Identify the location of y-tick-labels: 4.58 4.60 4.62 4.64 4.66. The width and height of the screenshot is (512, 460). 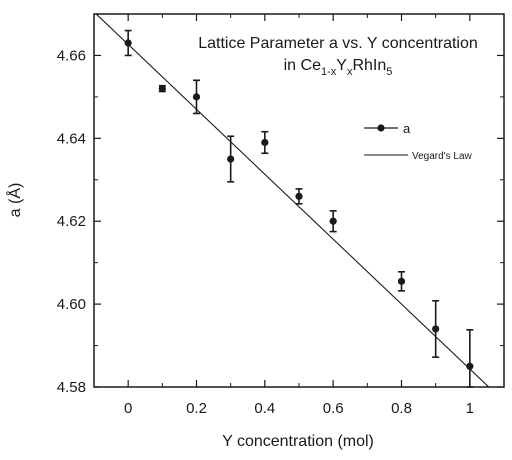
(71, 221).